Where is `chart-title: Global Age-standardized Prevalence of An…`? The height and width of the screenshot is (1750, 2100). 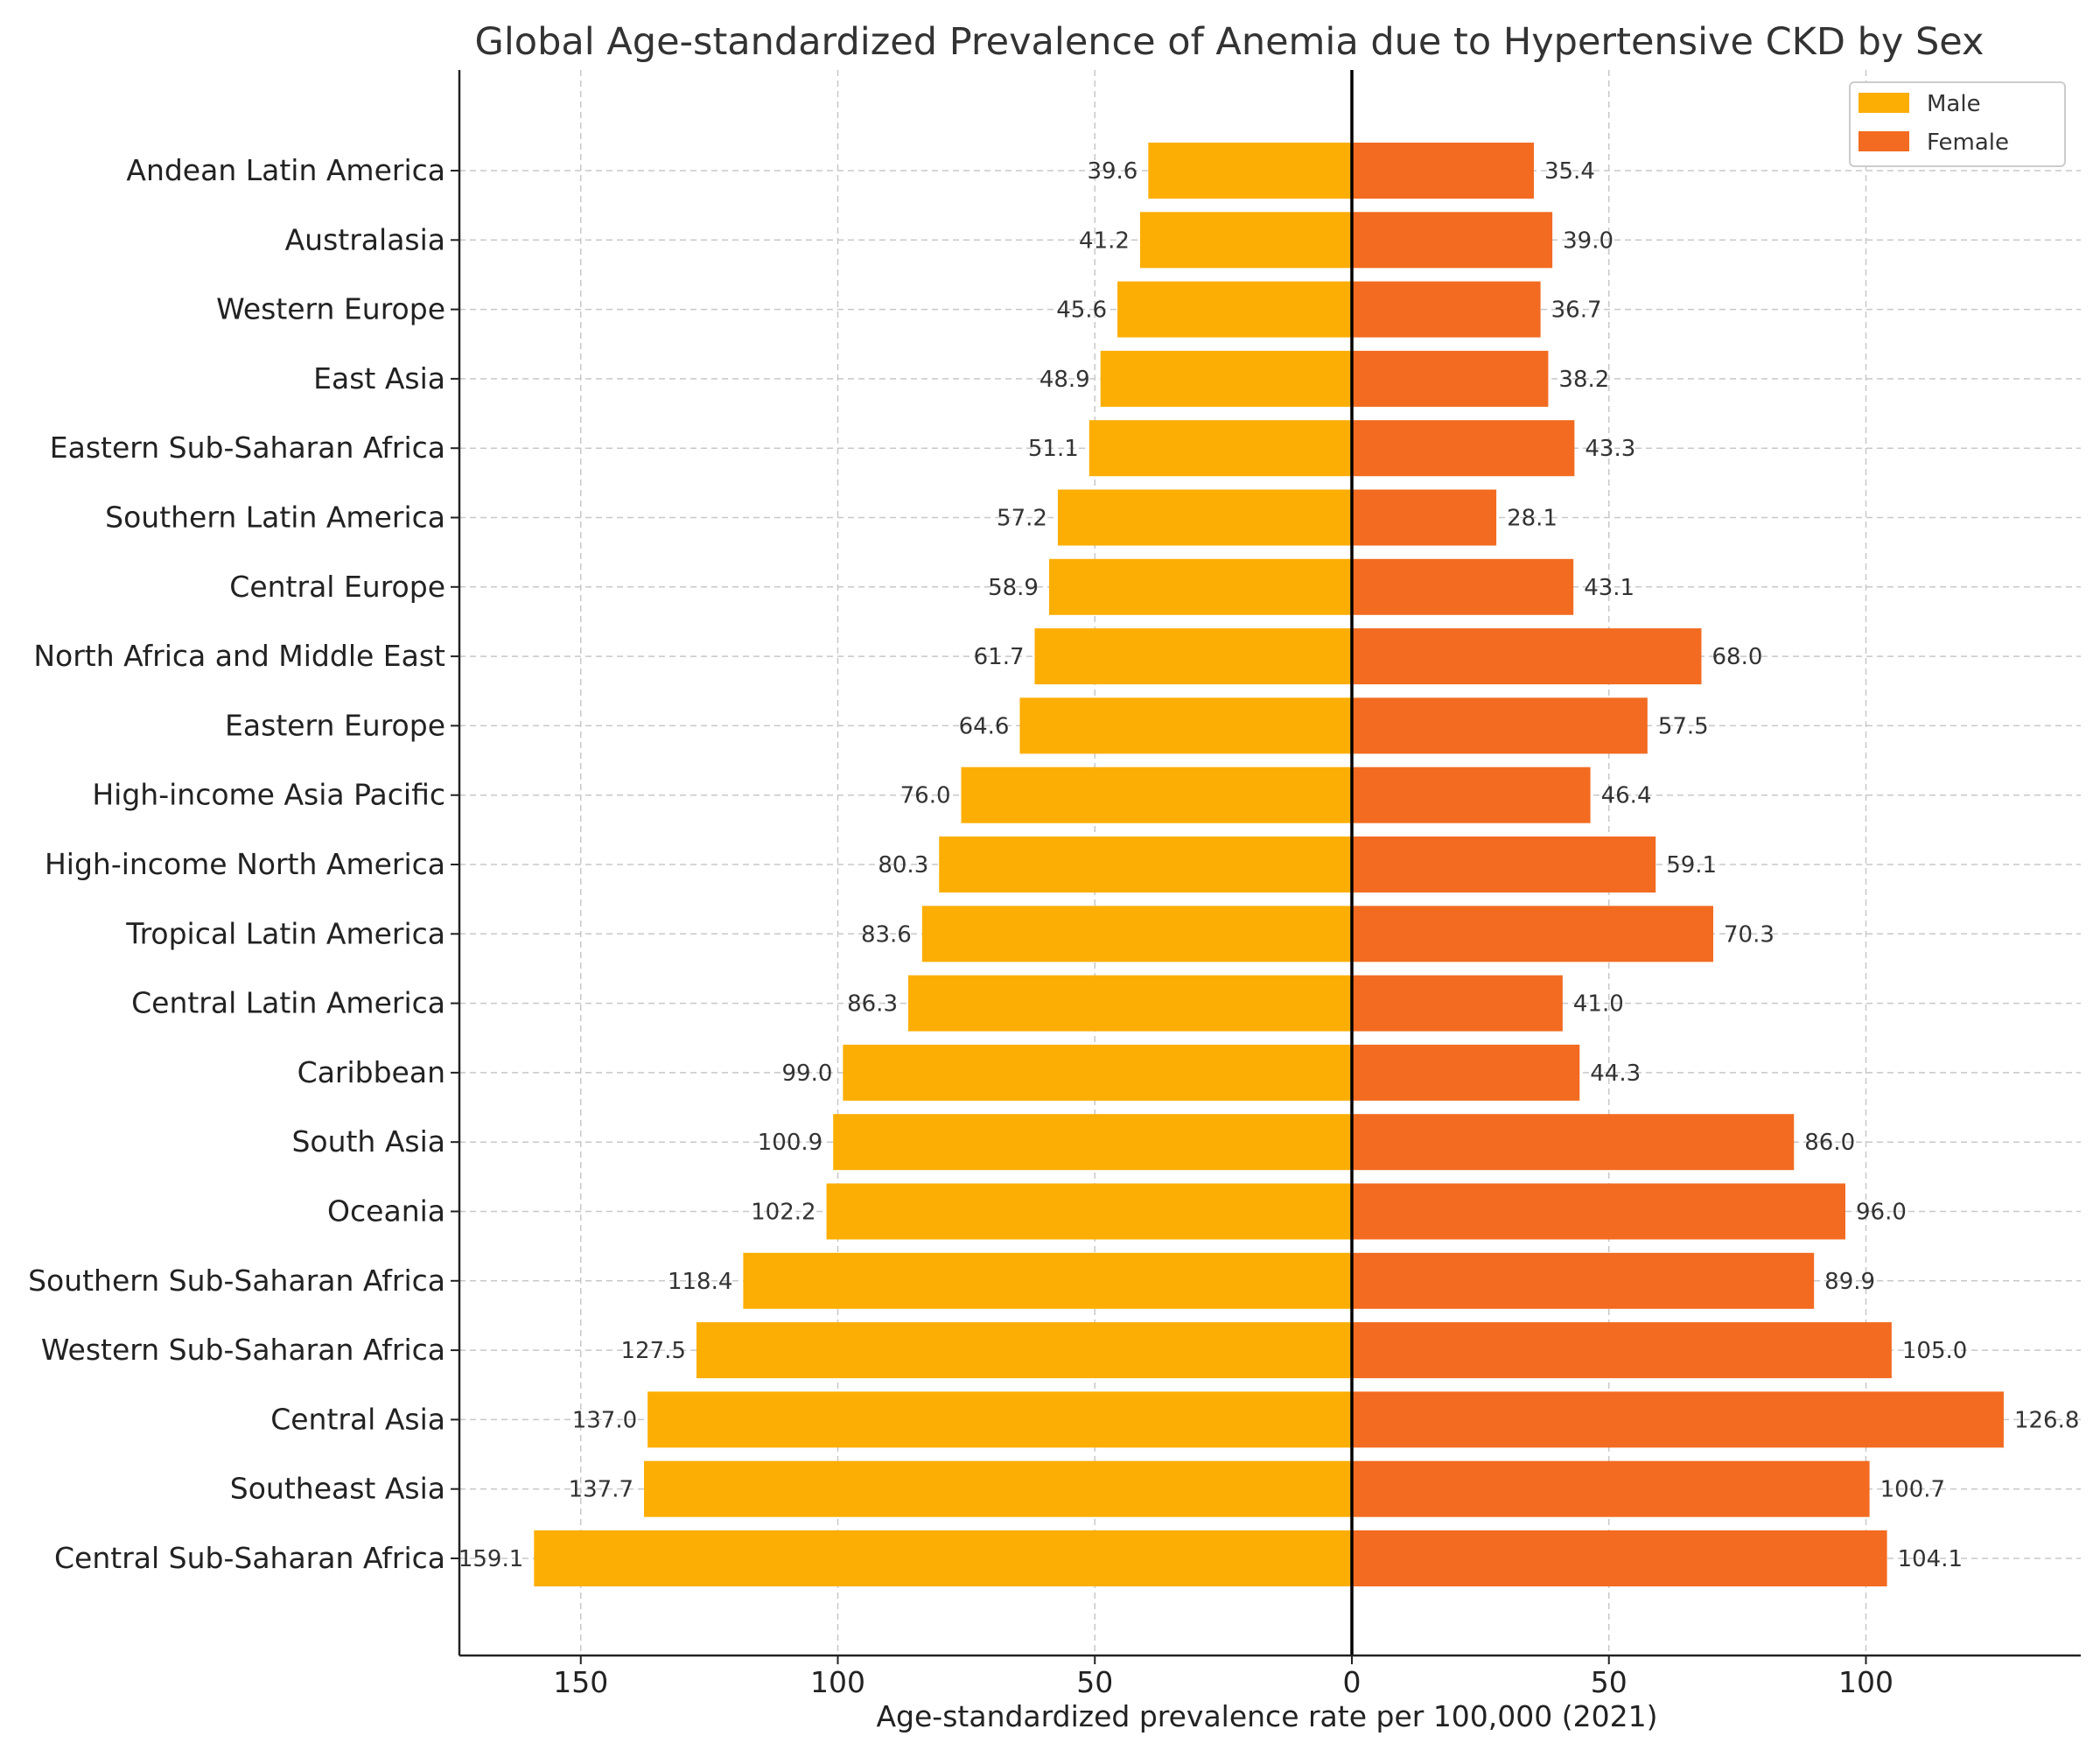
chart-title: Global Age-standardized Prevalence of An… is located at coordinates (1229, 42).